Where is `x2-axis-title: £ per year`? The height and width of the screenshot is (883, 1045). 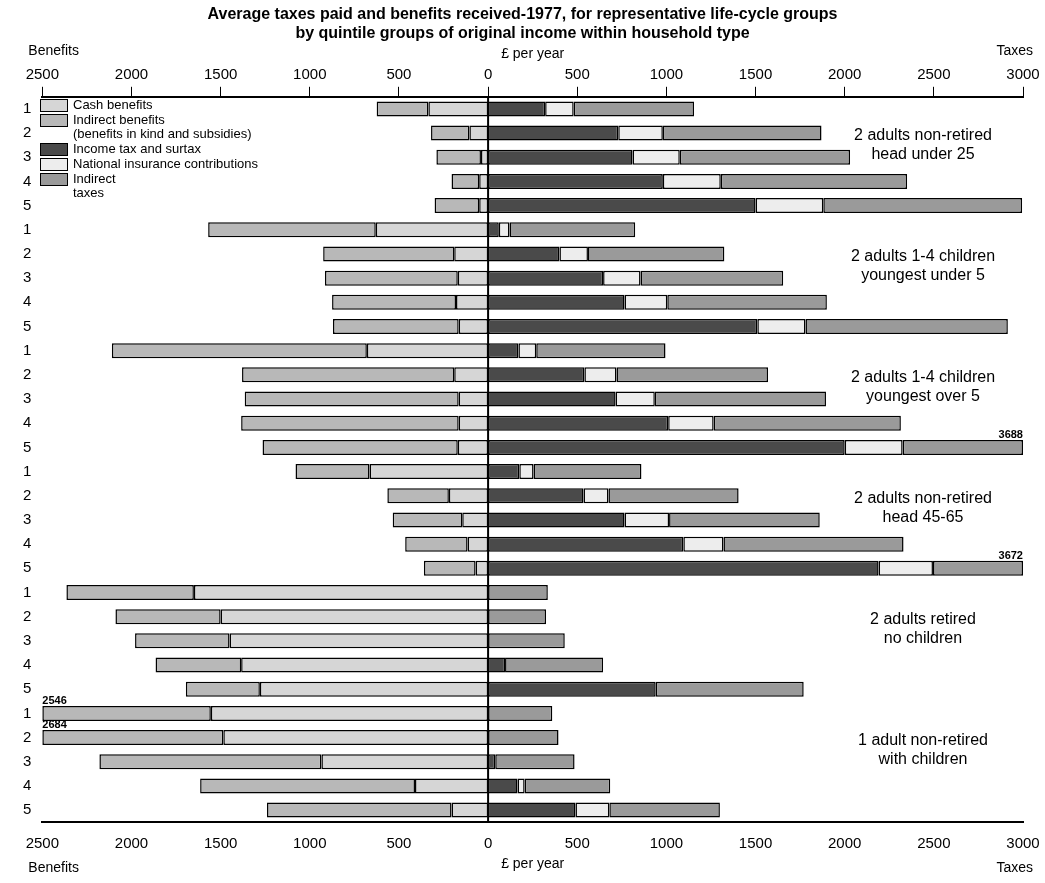 x2-axis-title: £ per year is located at coordinates (533, 53).